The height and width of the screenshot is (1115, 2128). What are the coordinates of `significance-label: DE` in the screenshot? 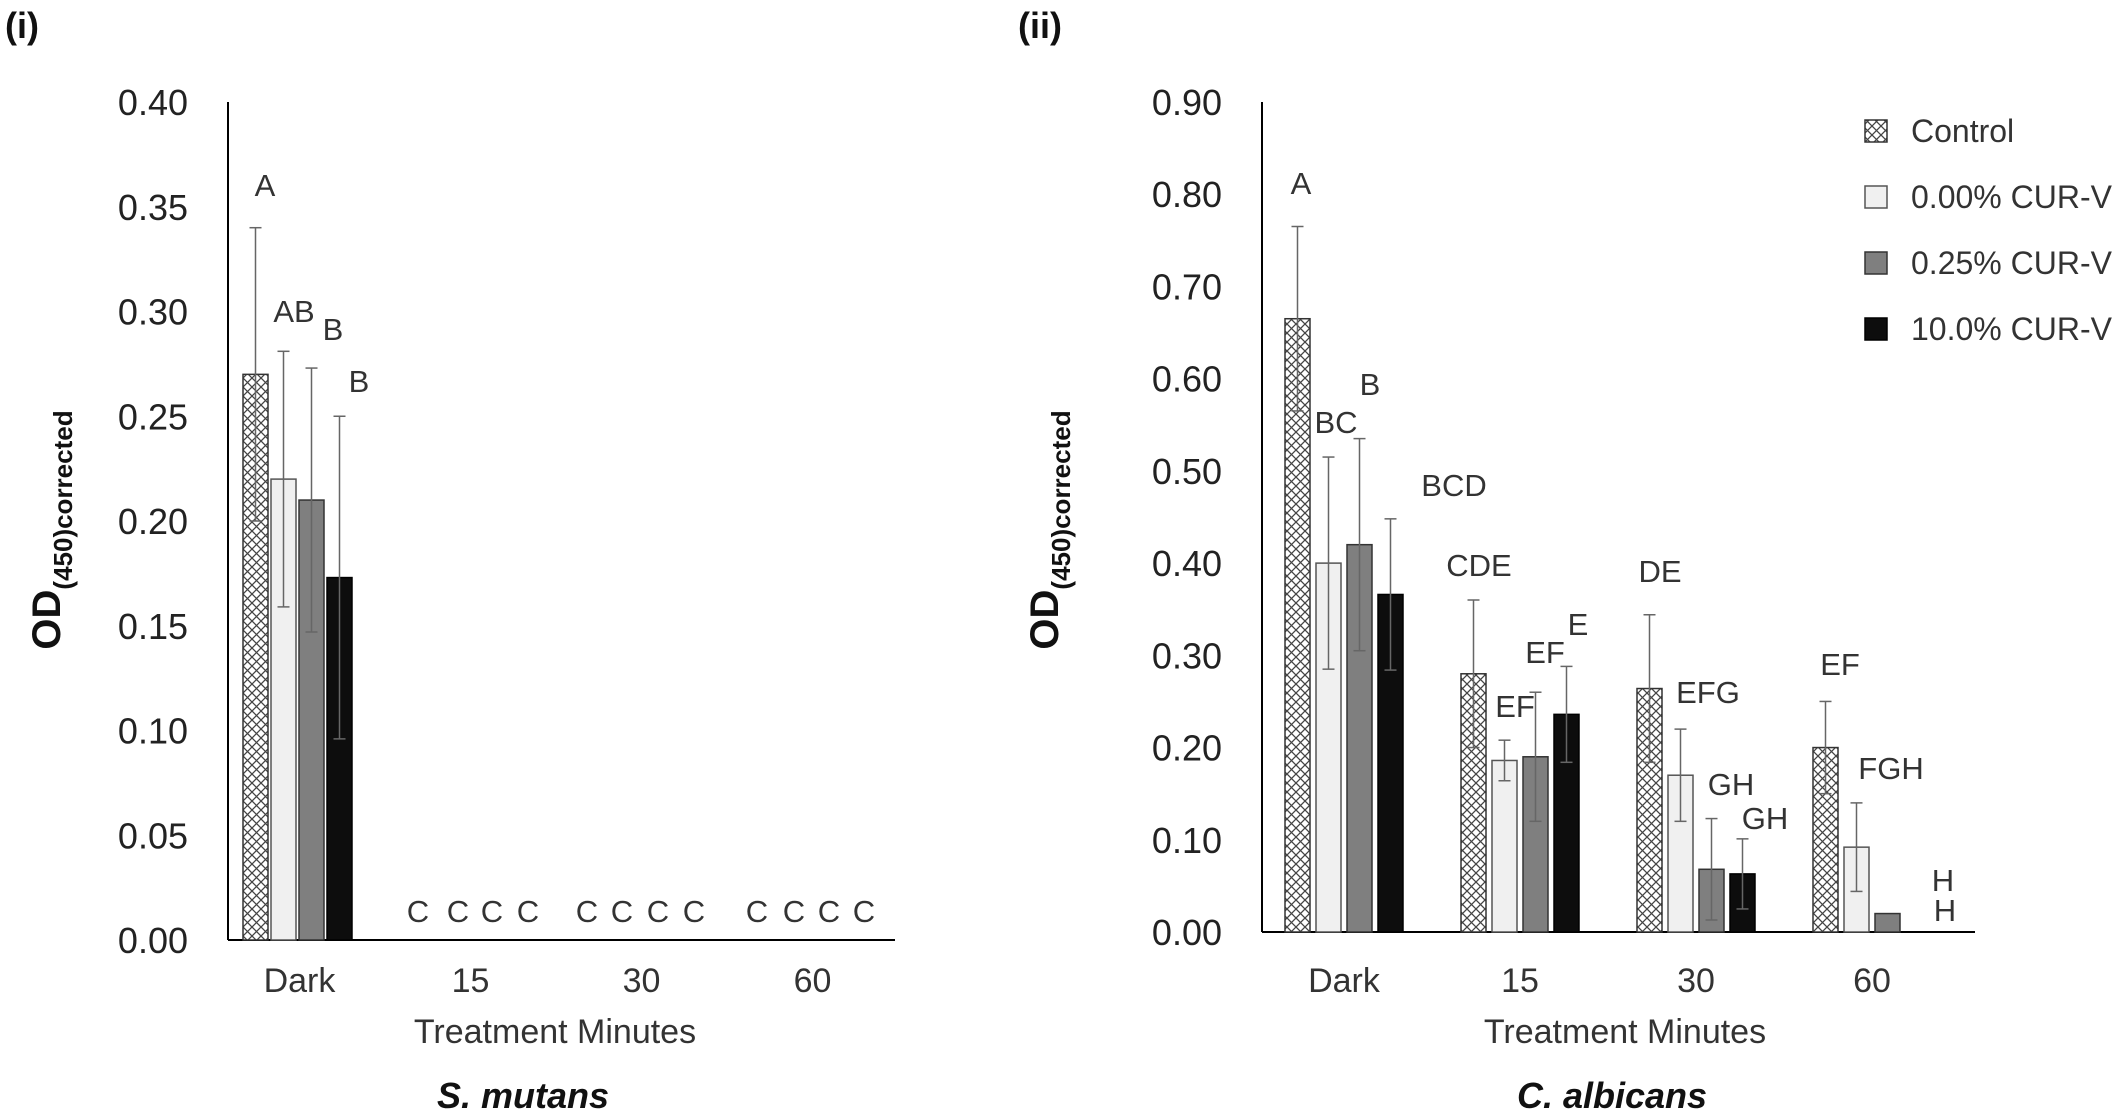 It's located at (1659, 571).